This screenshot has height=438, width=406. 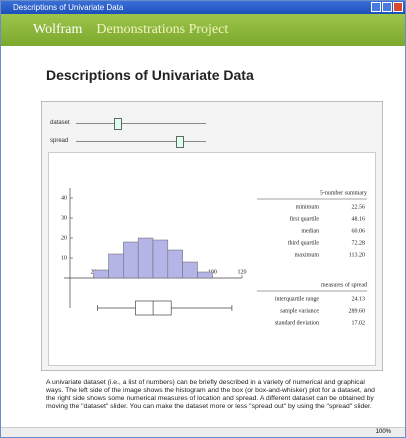 What do you see at coordinates (310, 231) in the screenshot?
I see `row-label: median` at bounding box center [310, 231].